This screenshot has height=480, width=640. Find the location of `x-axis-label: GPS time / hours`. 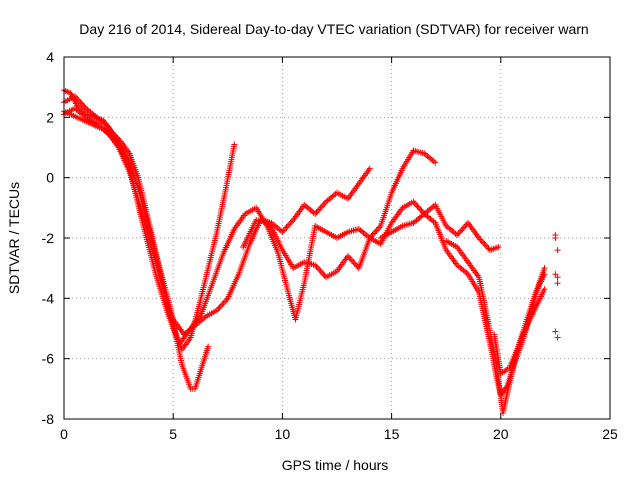

x-axis-label: GPS time / hours is located at coordinates (335, 465).